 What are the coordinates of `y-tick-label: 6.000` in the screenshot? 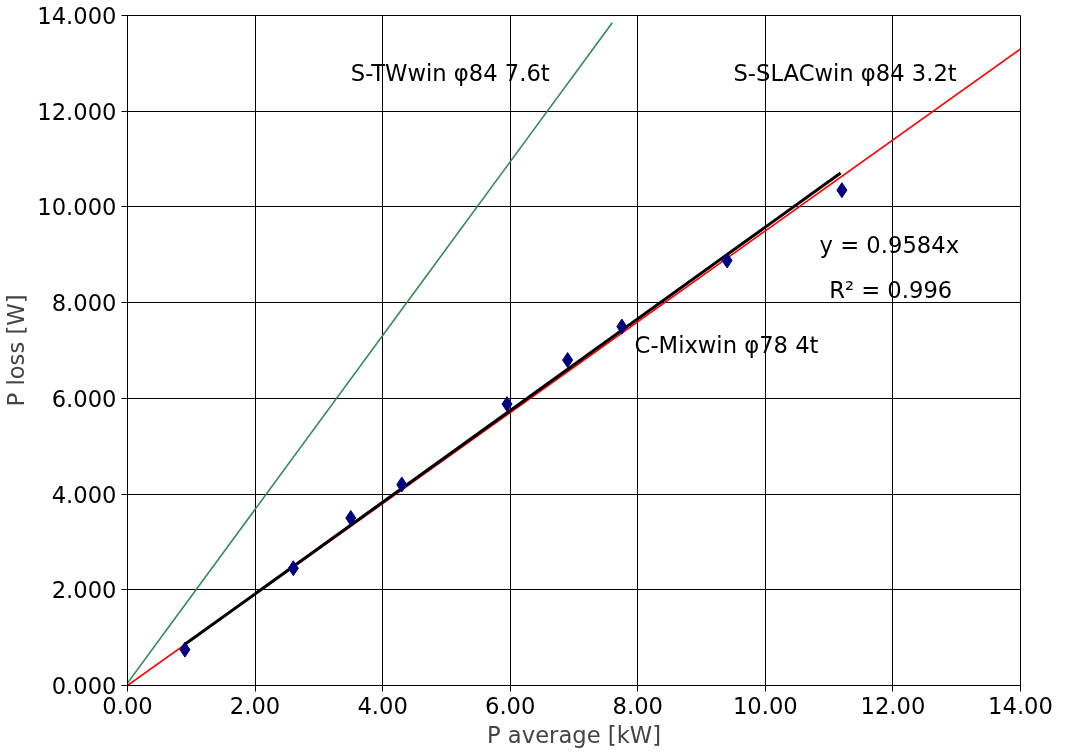 It's located at (84, 398).